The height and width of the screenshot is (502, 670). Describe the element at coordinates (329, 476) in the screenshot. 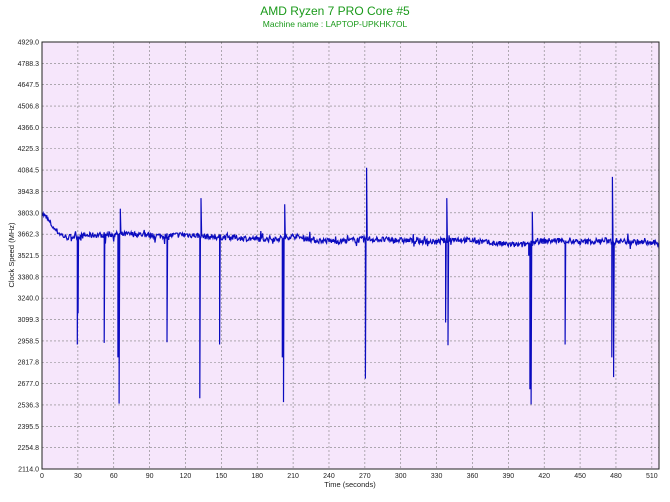

I see `x-tick-label: 240` at that location.